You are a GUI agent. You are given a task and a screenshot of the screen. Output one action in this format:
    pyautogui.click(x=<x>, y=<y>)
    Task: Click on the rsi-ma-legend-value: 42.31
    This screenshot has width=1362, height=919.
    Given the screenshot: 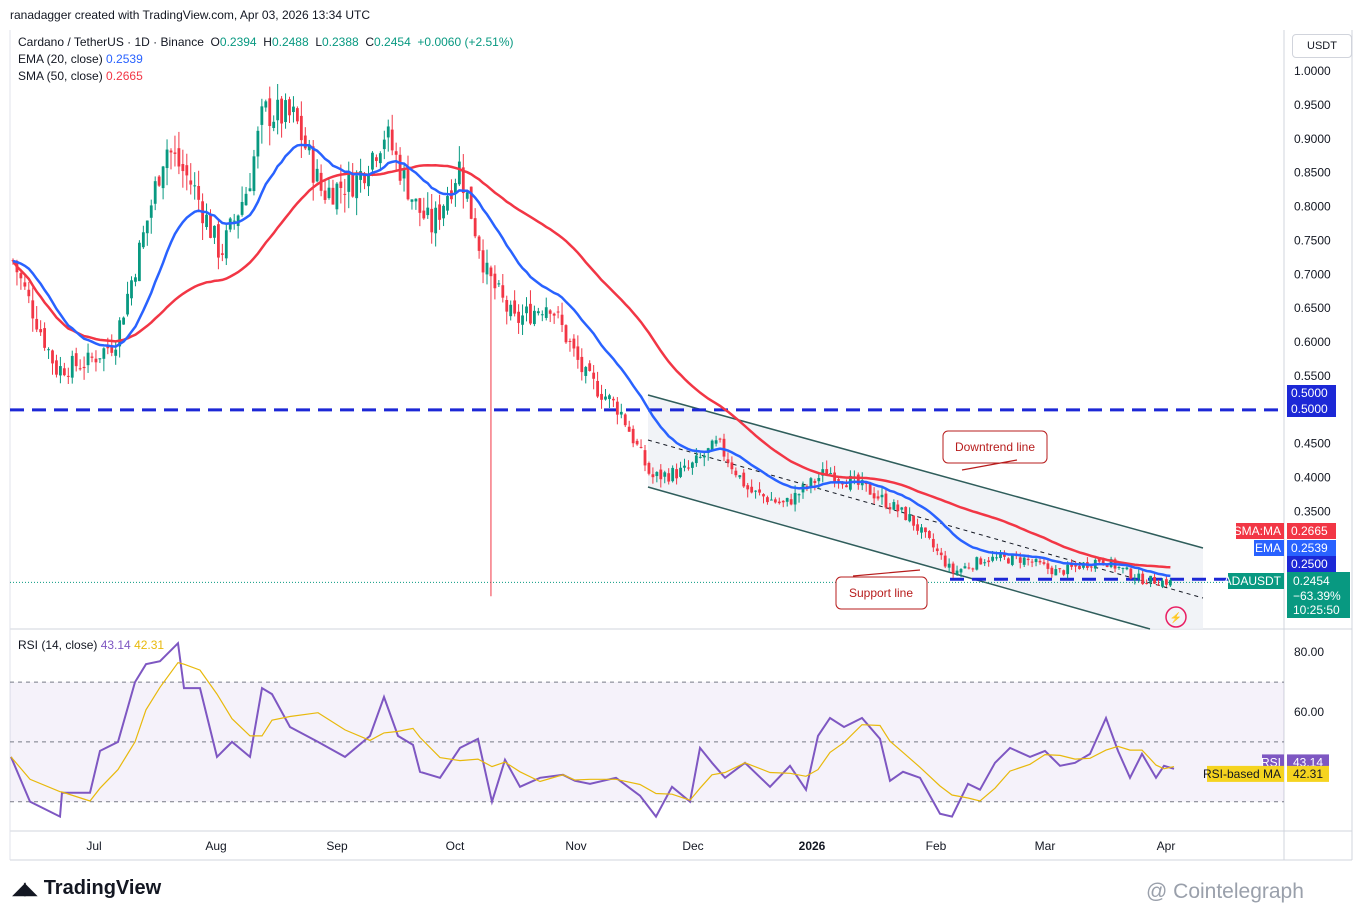 What is the action you would take?
    pyautogui.click(x=149, y=645)
    